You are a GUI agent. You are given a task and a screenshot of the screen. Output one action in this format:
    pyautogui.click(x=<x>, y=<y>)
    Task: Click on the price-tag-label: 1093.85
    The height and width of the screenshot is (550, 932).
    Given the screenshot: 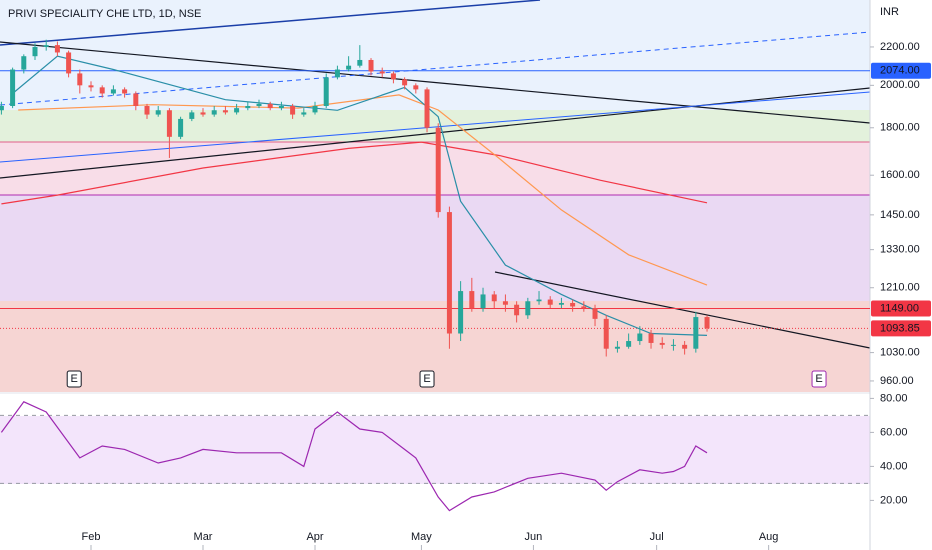 What is the action you would take?
    pyautogui.click(x=900, y=328)
    